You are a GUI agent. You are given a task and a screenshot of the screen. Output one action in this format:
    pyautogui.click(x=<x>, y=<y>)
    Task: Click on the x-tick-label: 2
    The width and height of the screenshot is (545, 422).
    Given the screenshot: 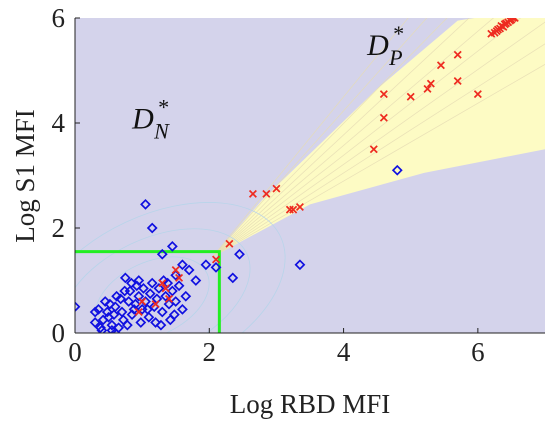 What is the action you would take?
    pyautogui.click(x=210, y=352)
    